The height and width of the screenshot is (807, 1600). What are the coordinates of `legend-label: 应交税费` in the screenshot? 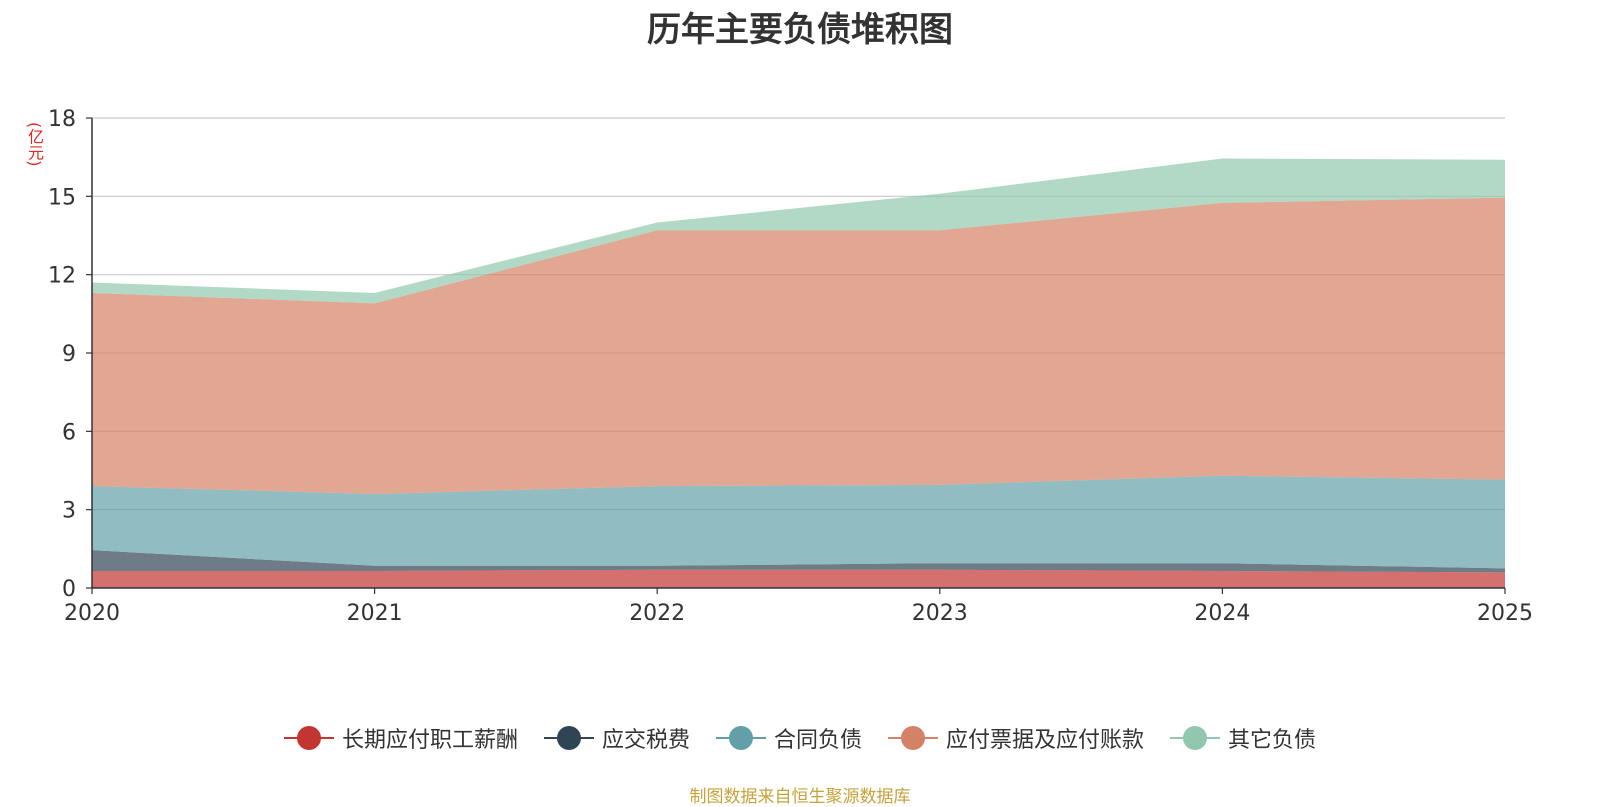 It's located at (645, 740).